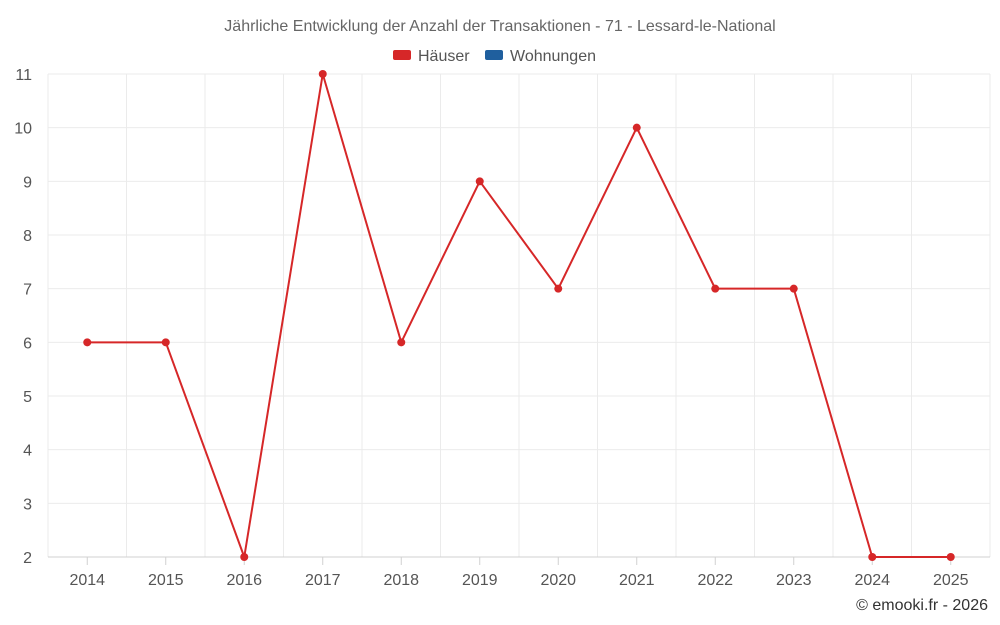 This screenshot has height=625, width=1000. What do you see at coordinates (794, 580) in the screenshot?
I see `x-tick-label: 2023` at bounding box center [794, 580].